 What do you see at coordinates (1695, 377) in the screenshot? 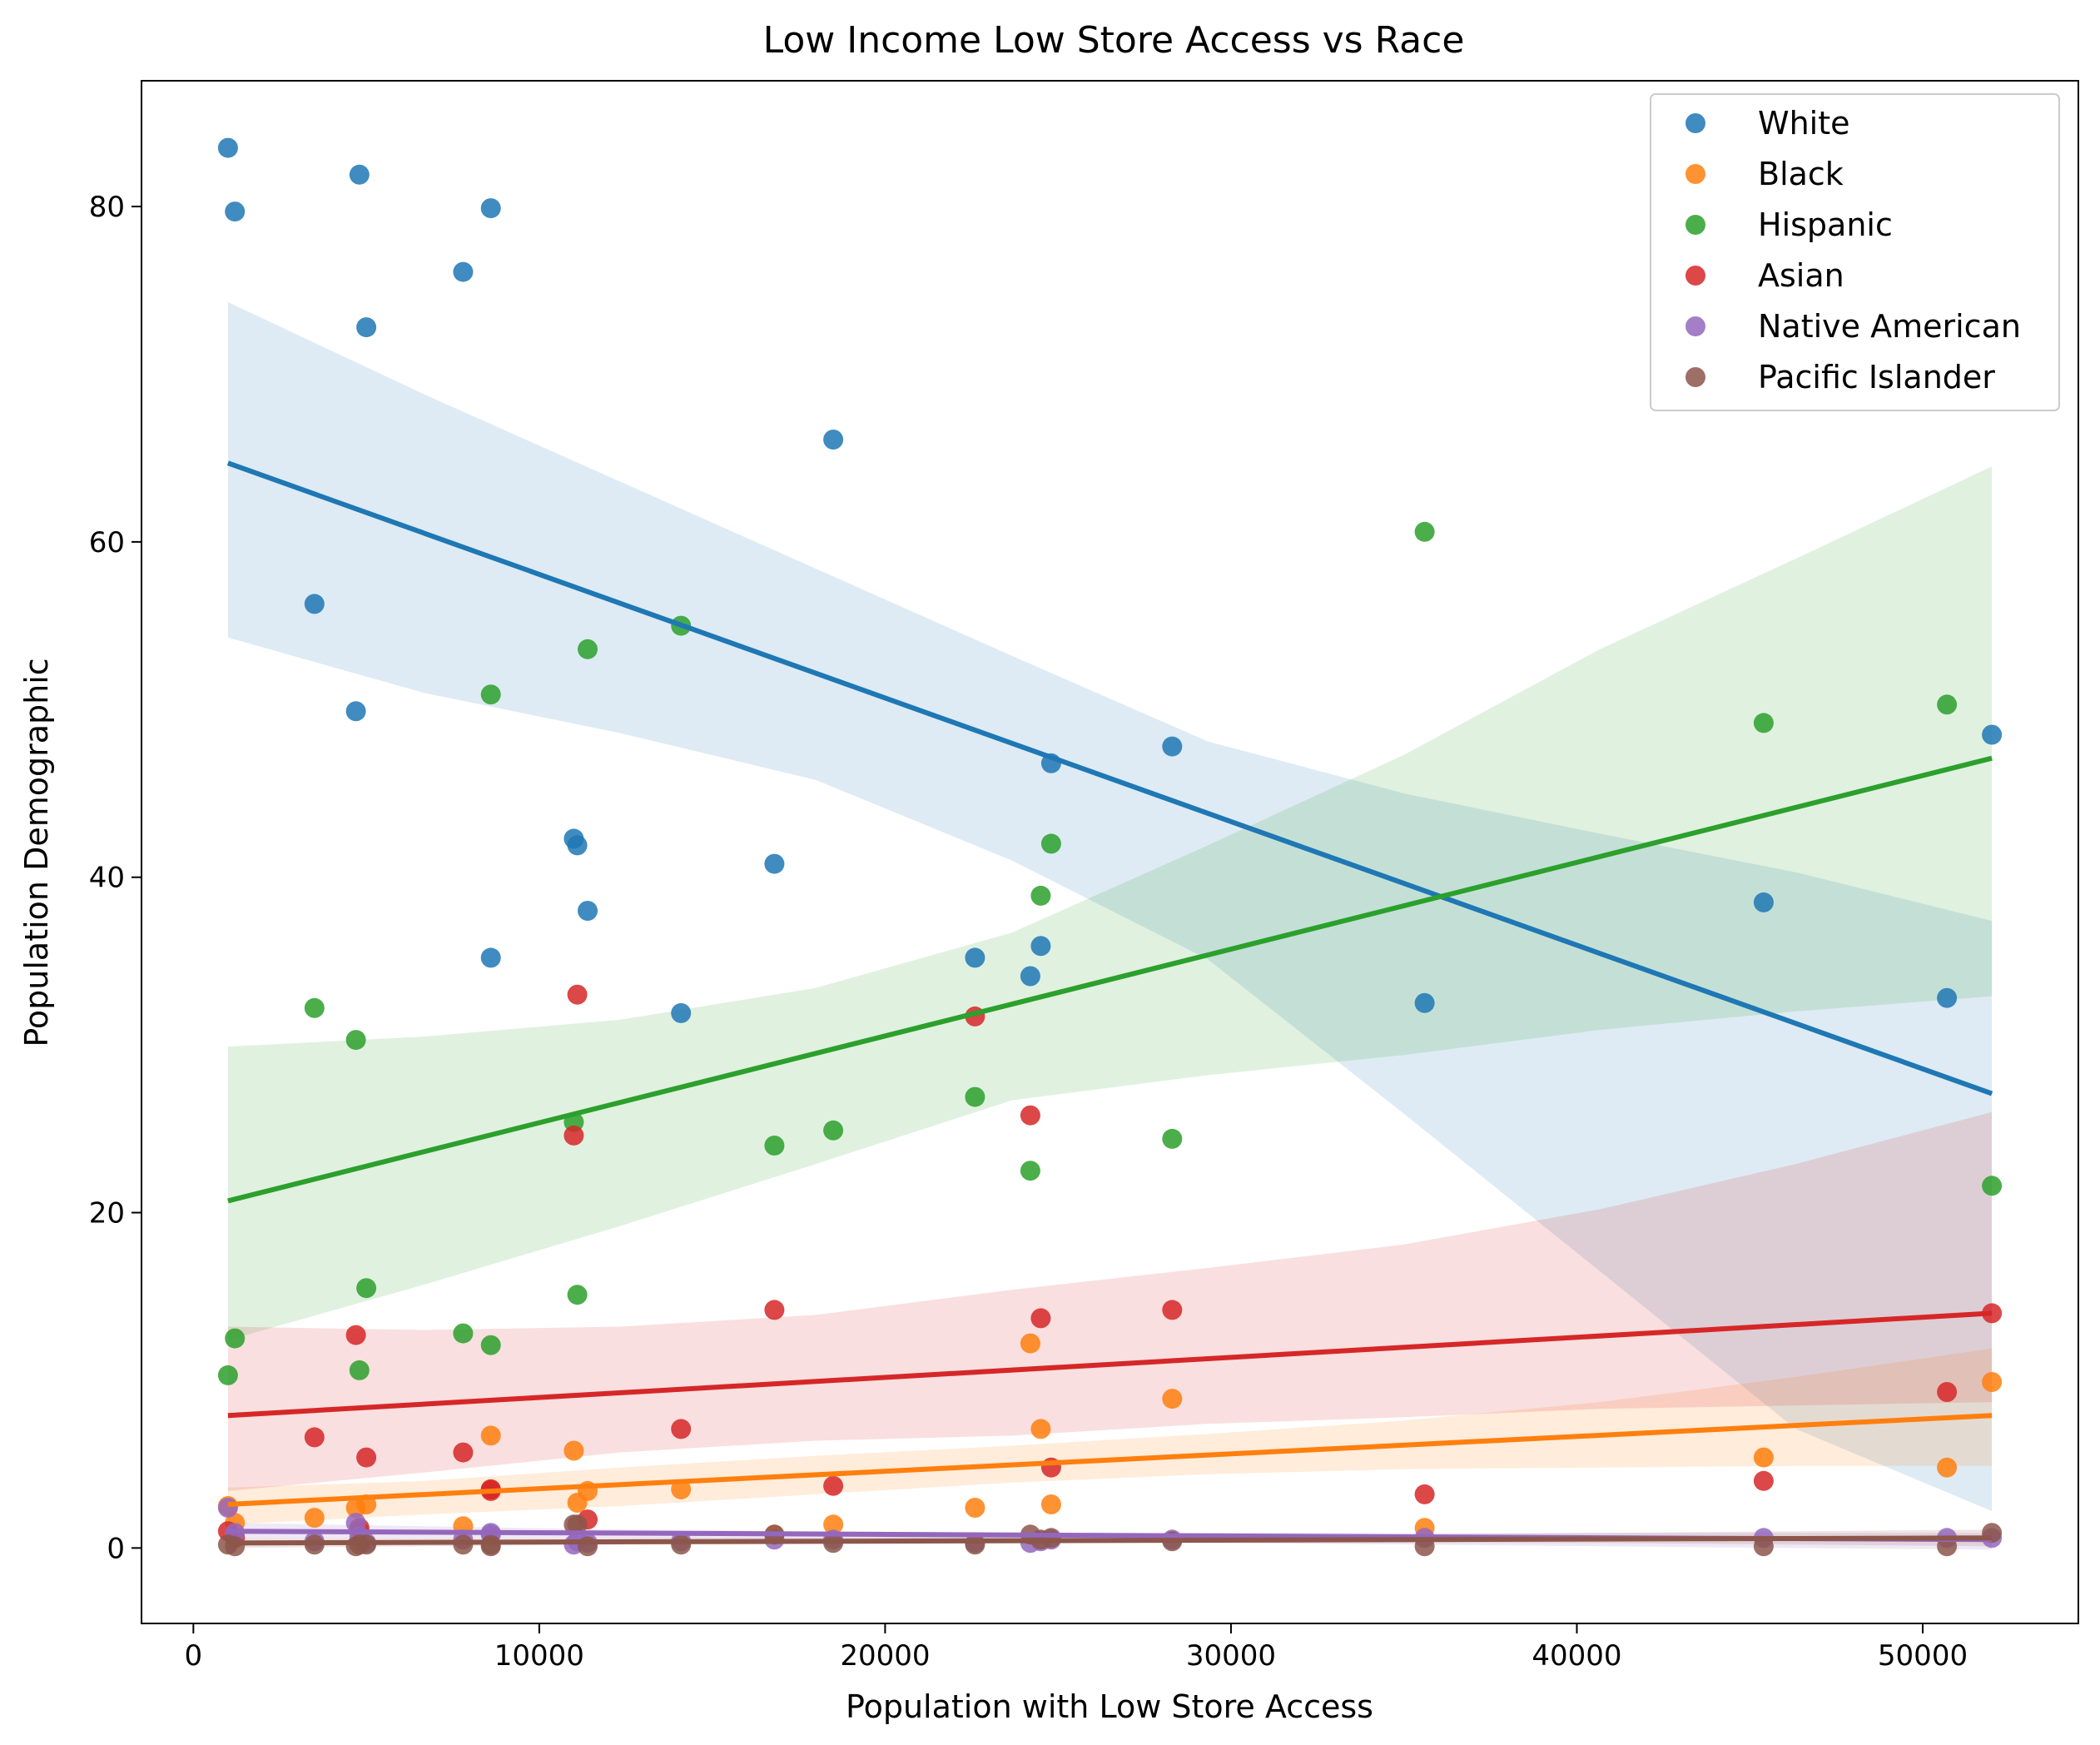
I see `legend-marker-pacific-islander` at bounding box center [1695, 377].